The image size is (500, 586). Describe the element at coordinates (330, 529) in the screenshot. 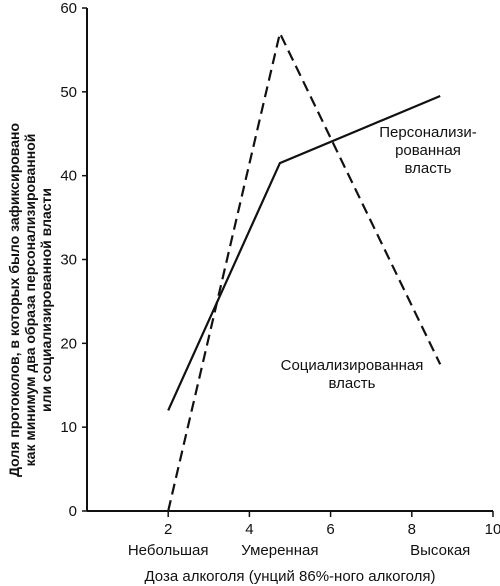

I see `x-tick-label: 6` at that location.